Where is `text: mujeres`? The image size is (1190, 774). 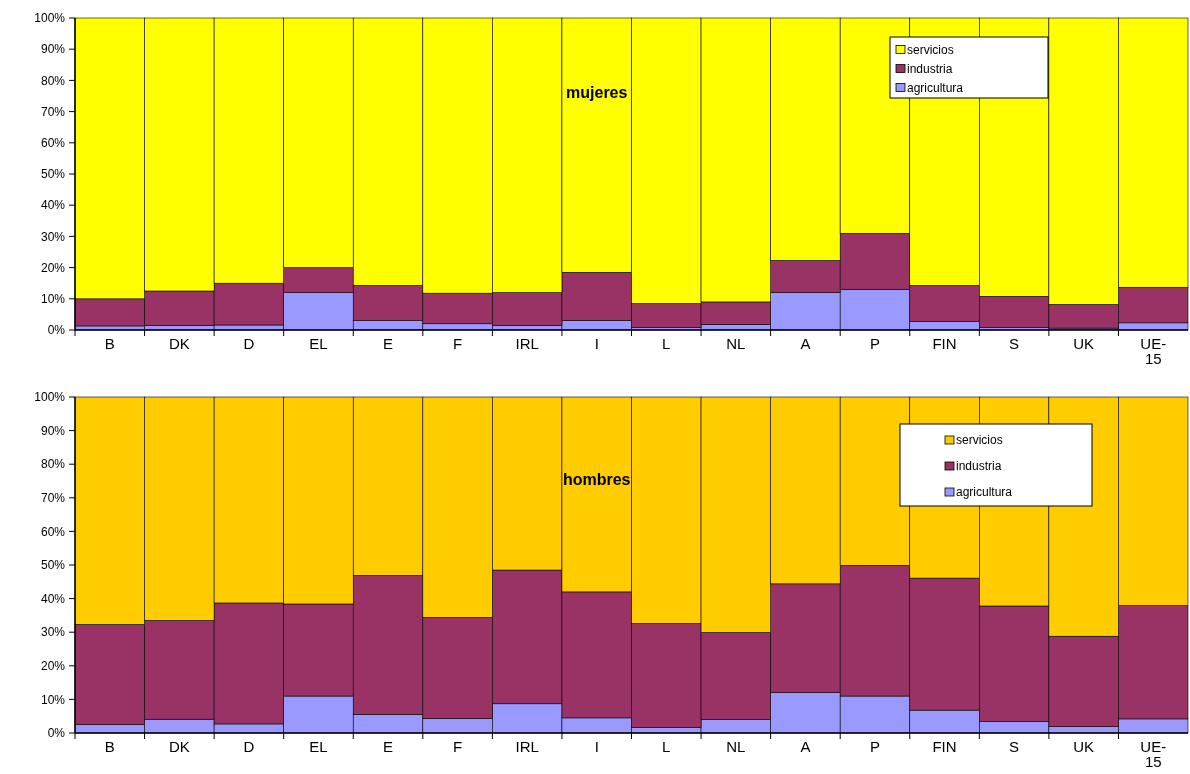
text: mujeres is located at coordinates (597, 92).